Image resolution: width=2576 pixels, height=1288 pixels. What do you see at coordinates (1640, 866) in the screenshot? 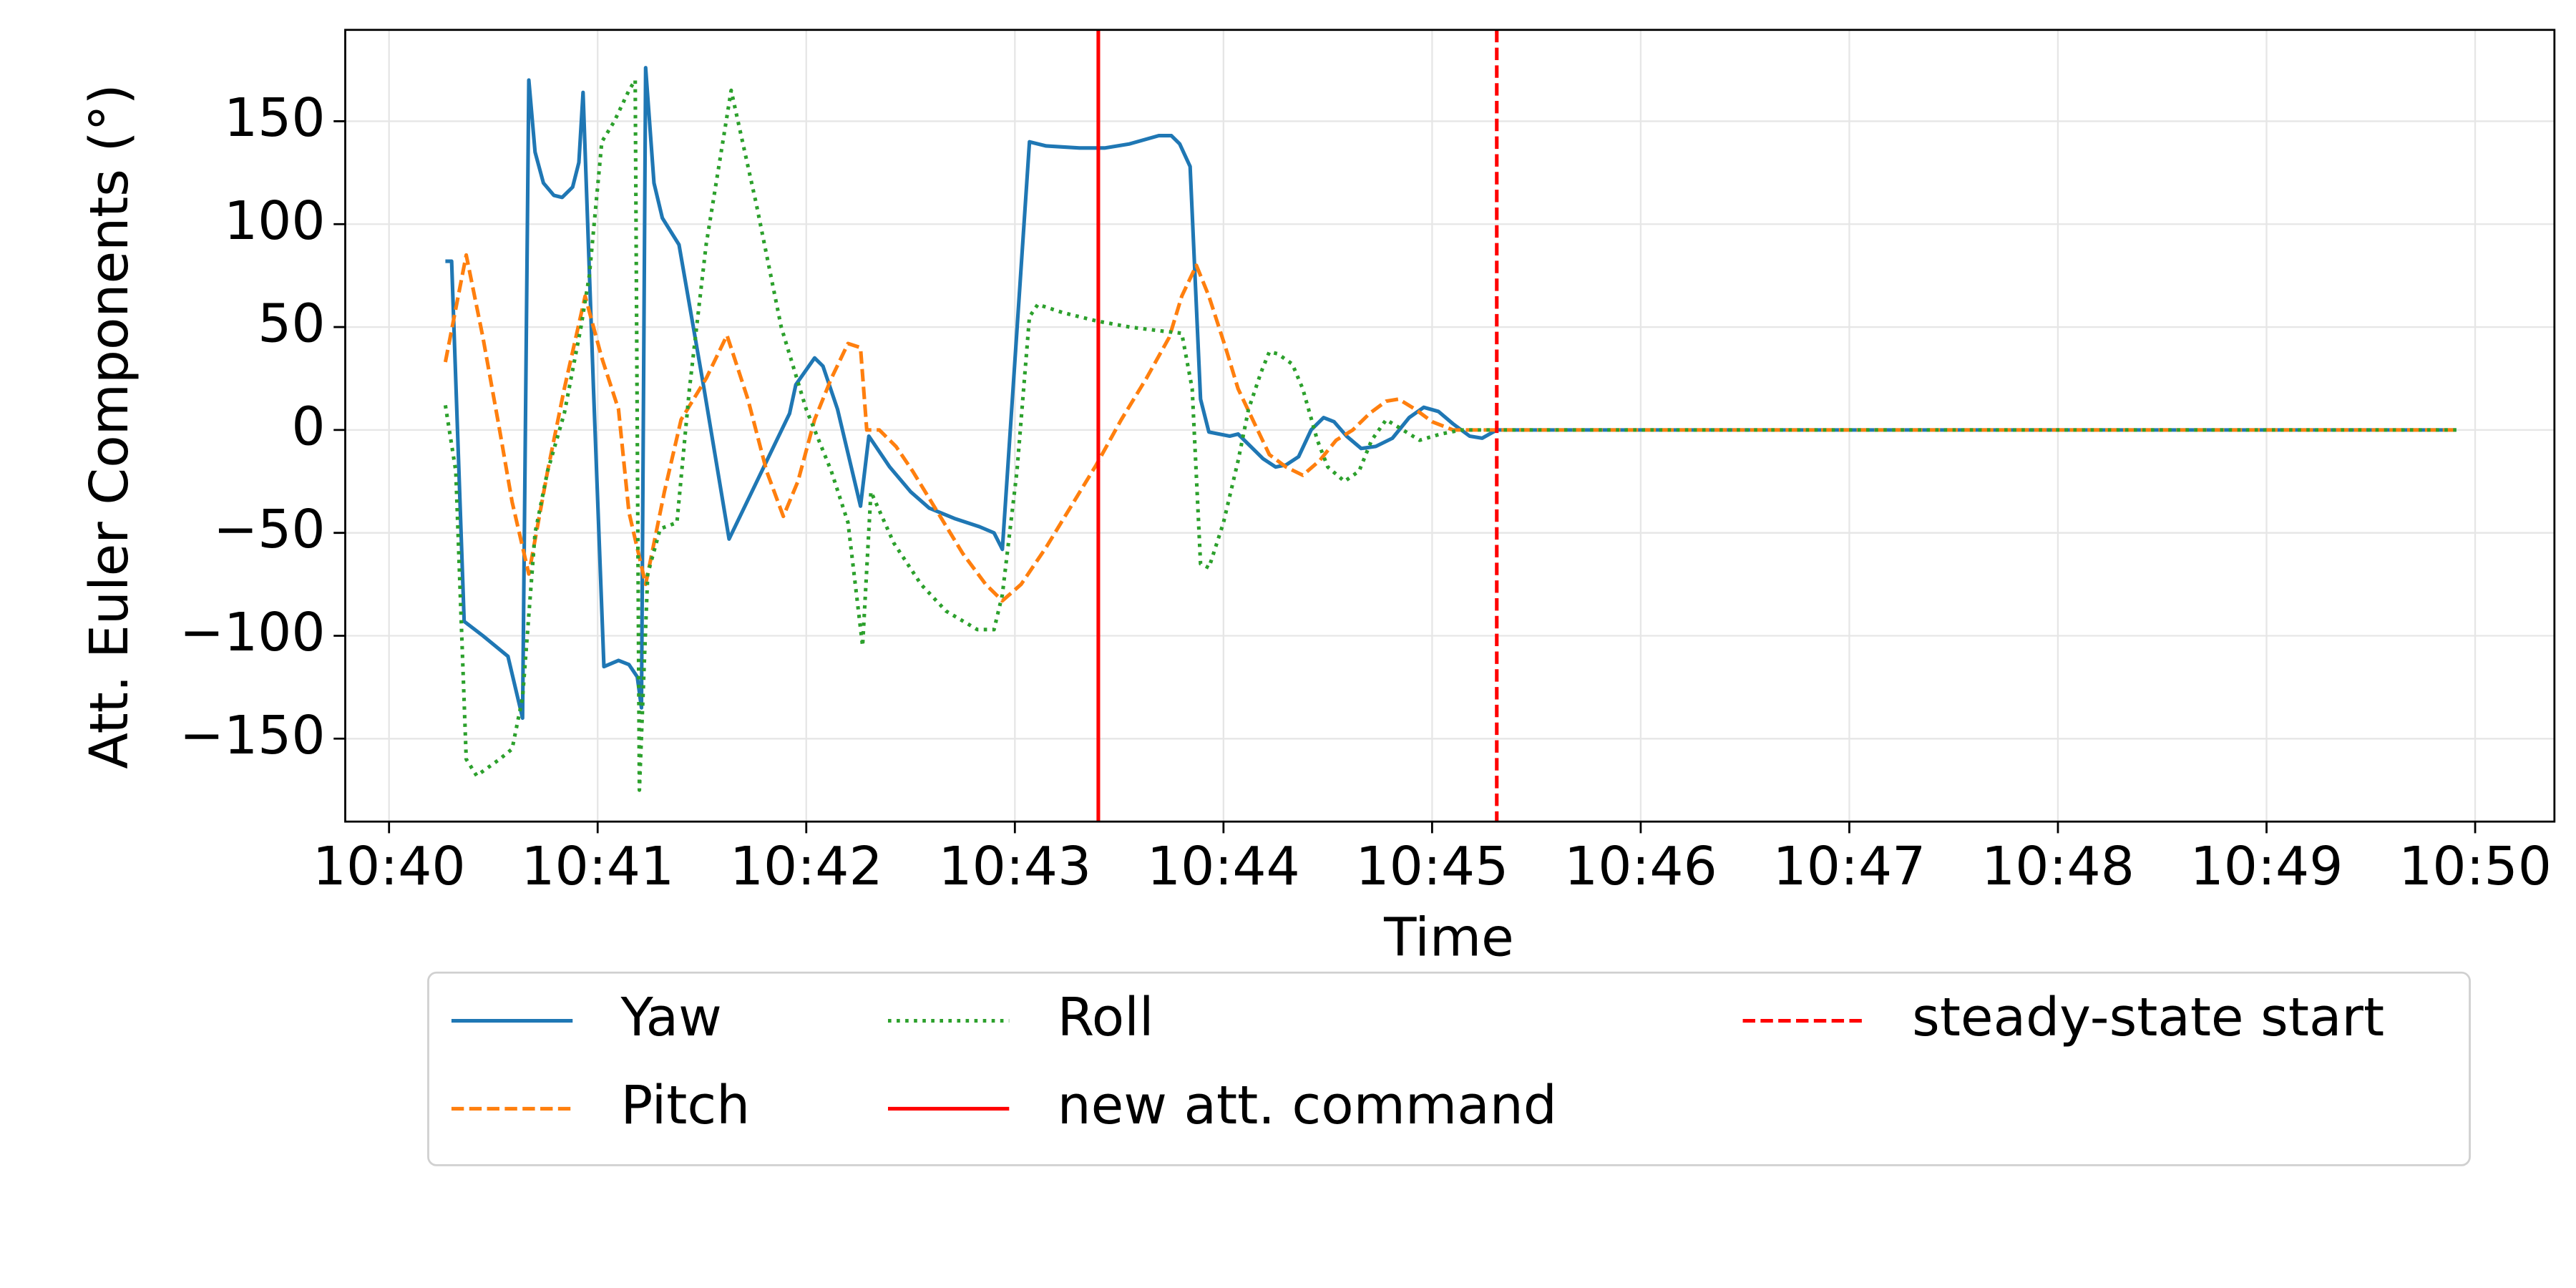
I see `x-tick-label: 10:46` at bounding box center [1640, 866].